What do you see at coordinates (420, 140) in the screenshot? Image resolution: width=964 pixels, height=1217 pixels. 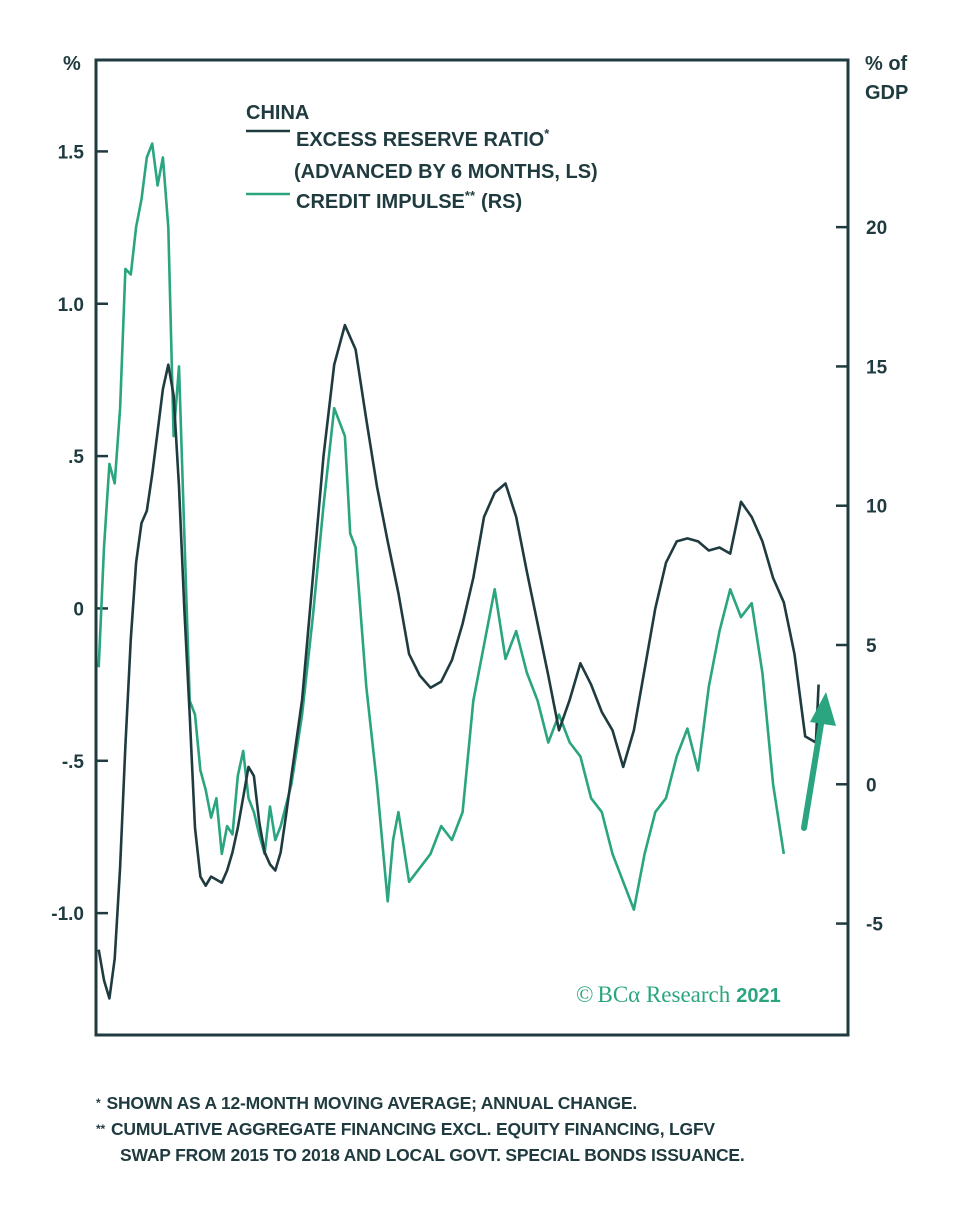 I see `legend-label-excess-reserve-ratio-text: EXCESS RESERVE RATIO` at bounding box center [420, 140].